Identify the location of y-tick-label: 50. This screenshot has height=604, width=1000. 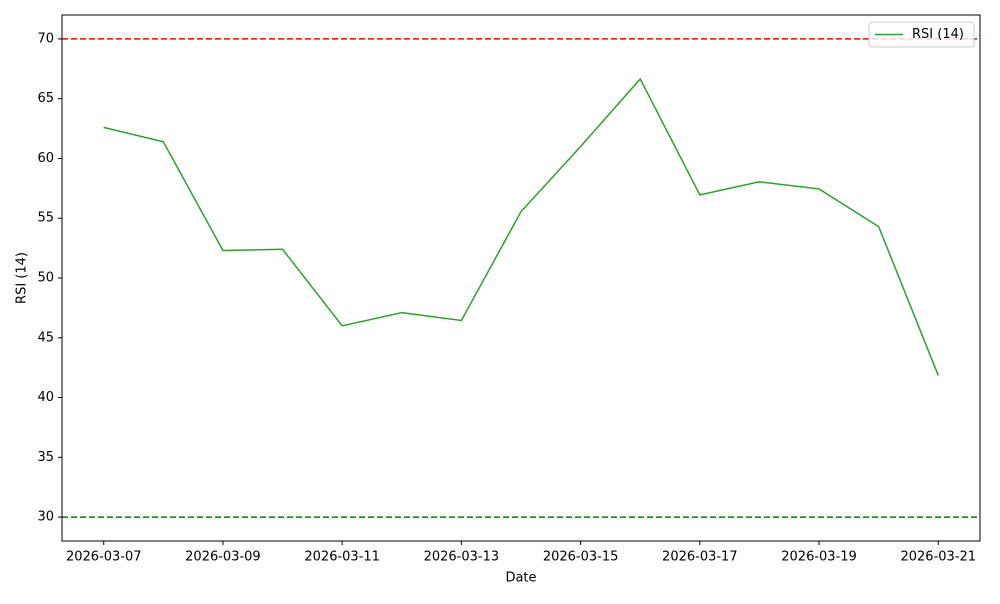
(45, 278).